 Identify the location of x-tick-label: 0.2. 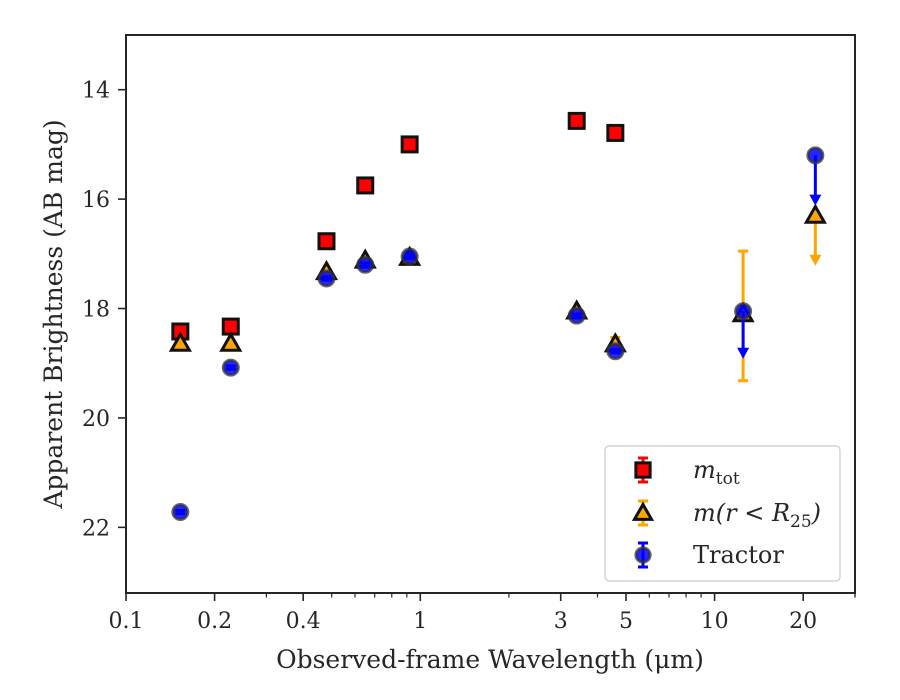
(214, 621).